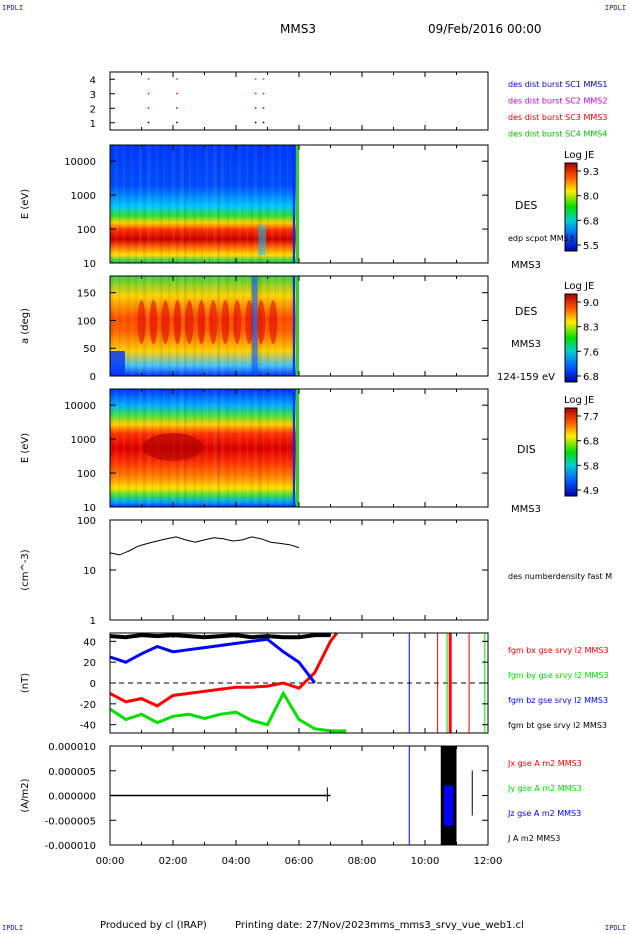 The image size is (630, 934). Describe the element at coordinates (13, 8) in the screenshot. I see `corner-mark-top-left: IPDLI` at that location.